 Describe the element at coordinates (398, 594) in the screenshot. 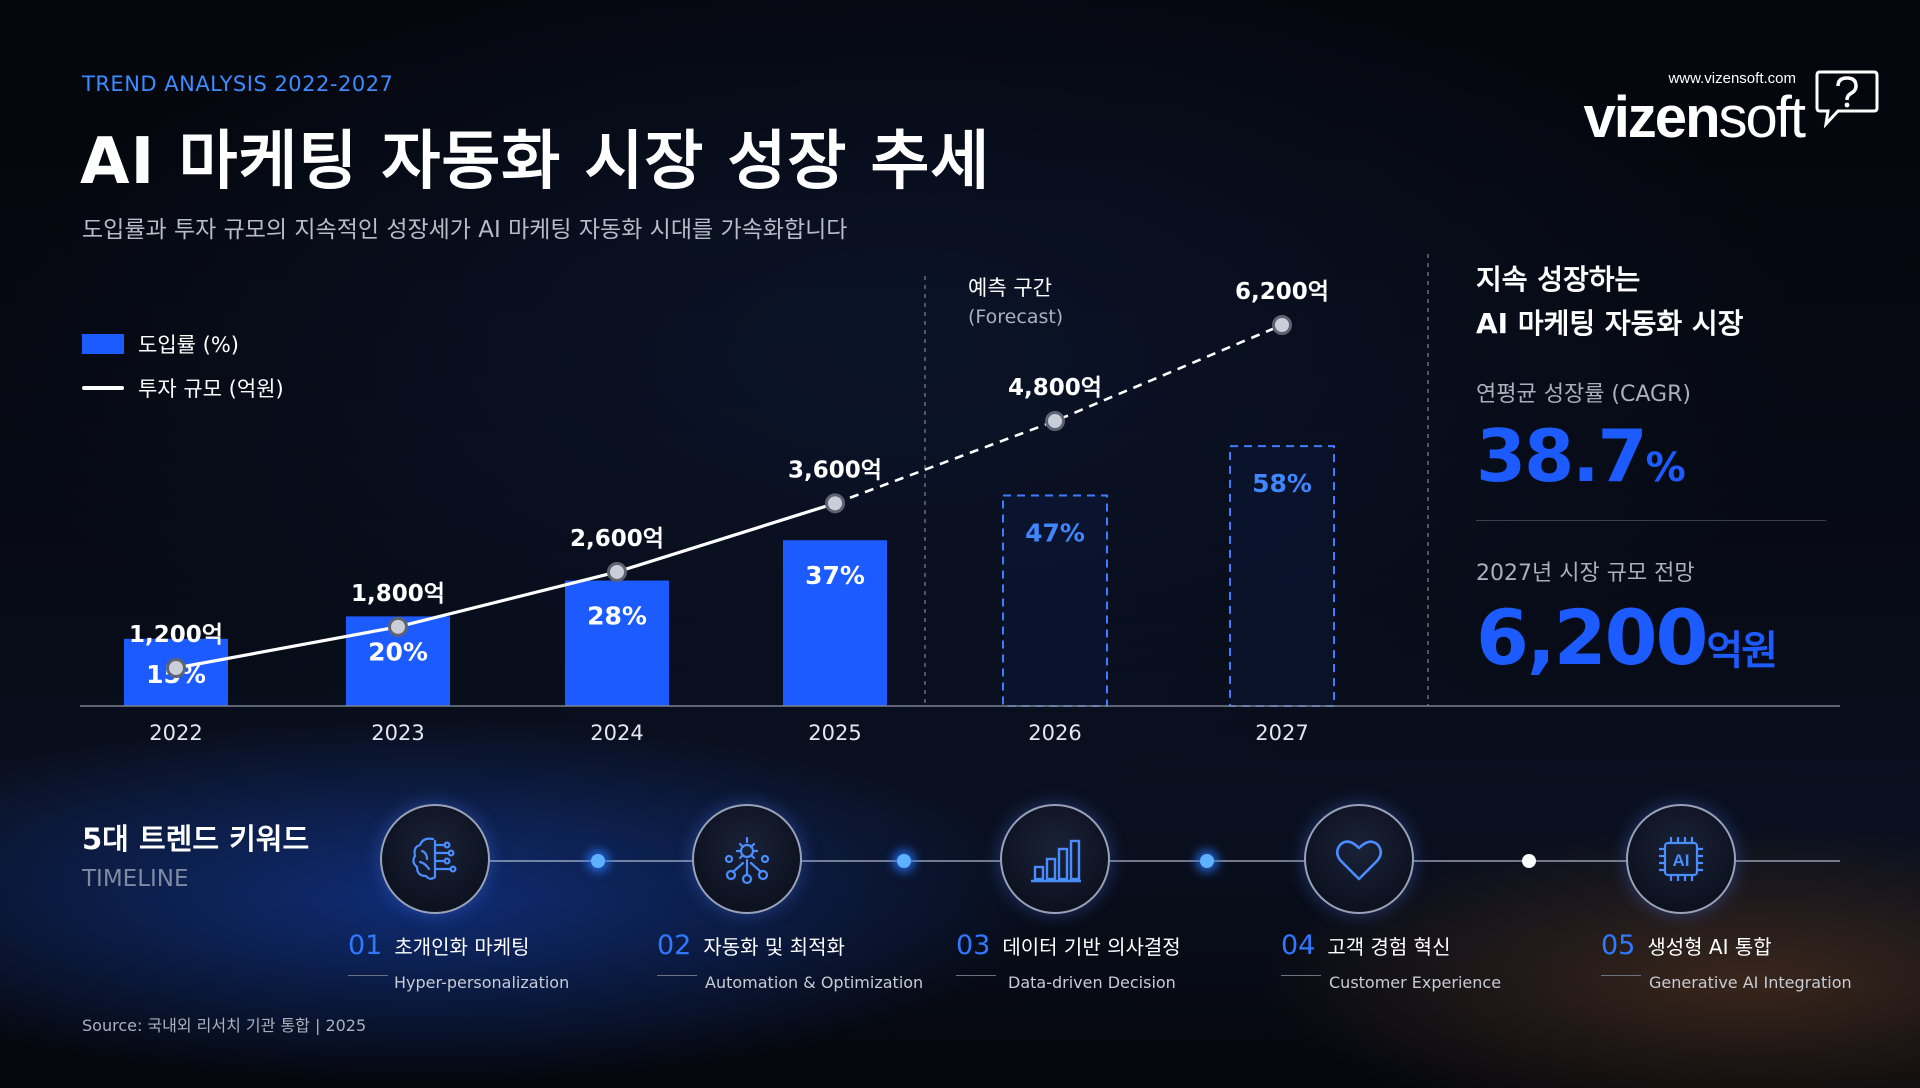

I see `line-label-2023: 1,800억` at that location.